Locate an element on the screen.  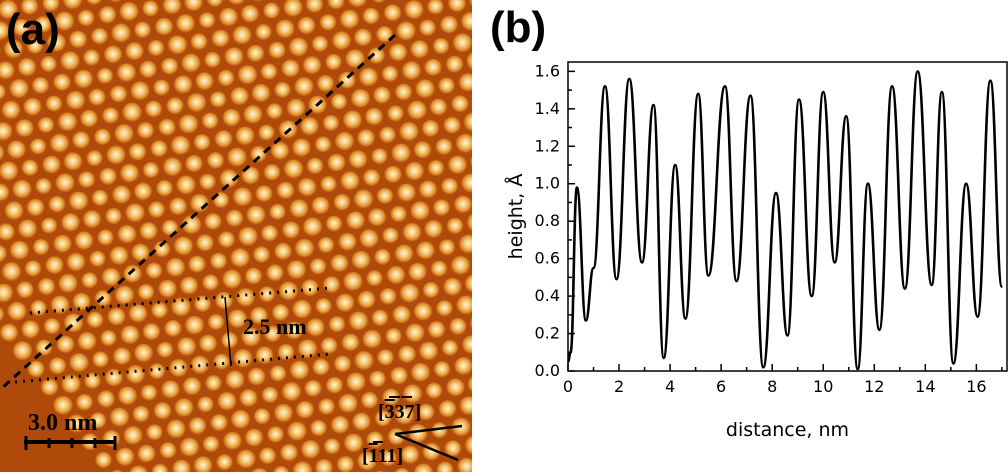
y-tick-label: 1.4 is located at coordinates (547, 108).